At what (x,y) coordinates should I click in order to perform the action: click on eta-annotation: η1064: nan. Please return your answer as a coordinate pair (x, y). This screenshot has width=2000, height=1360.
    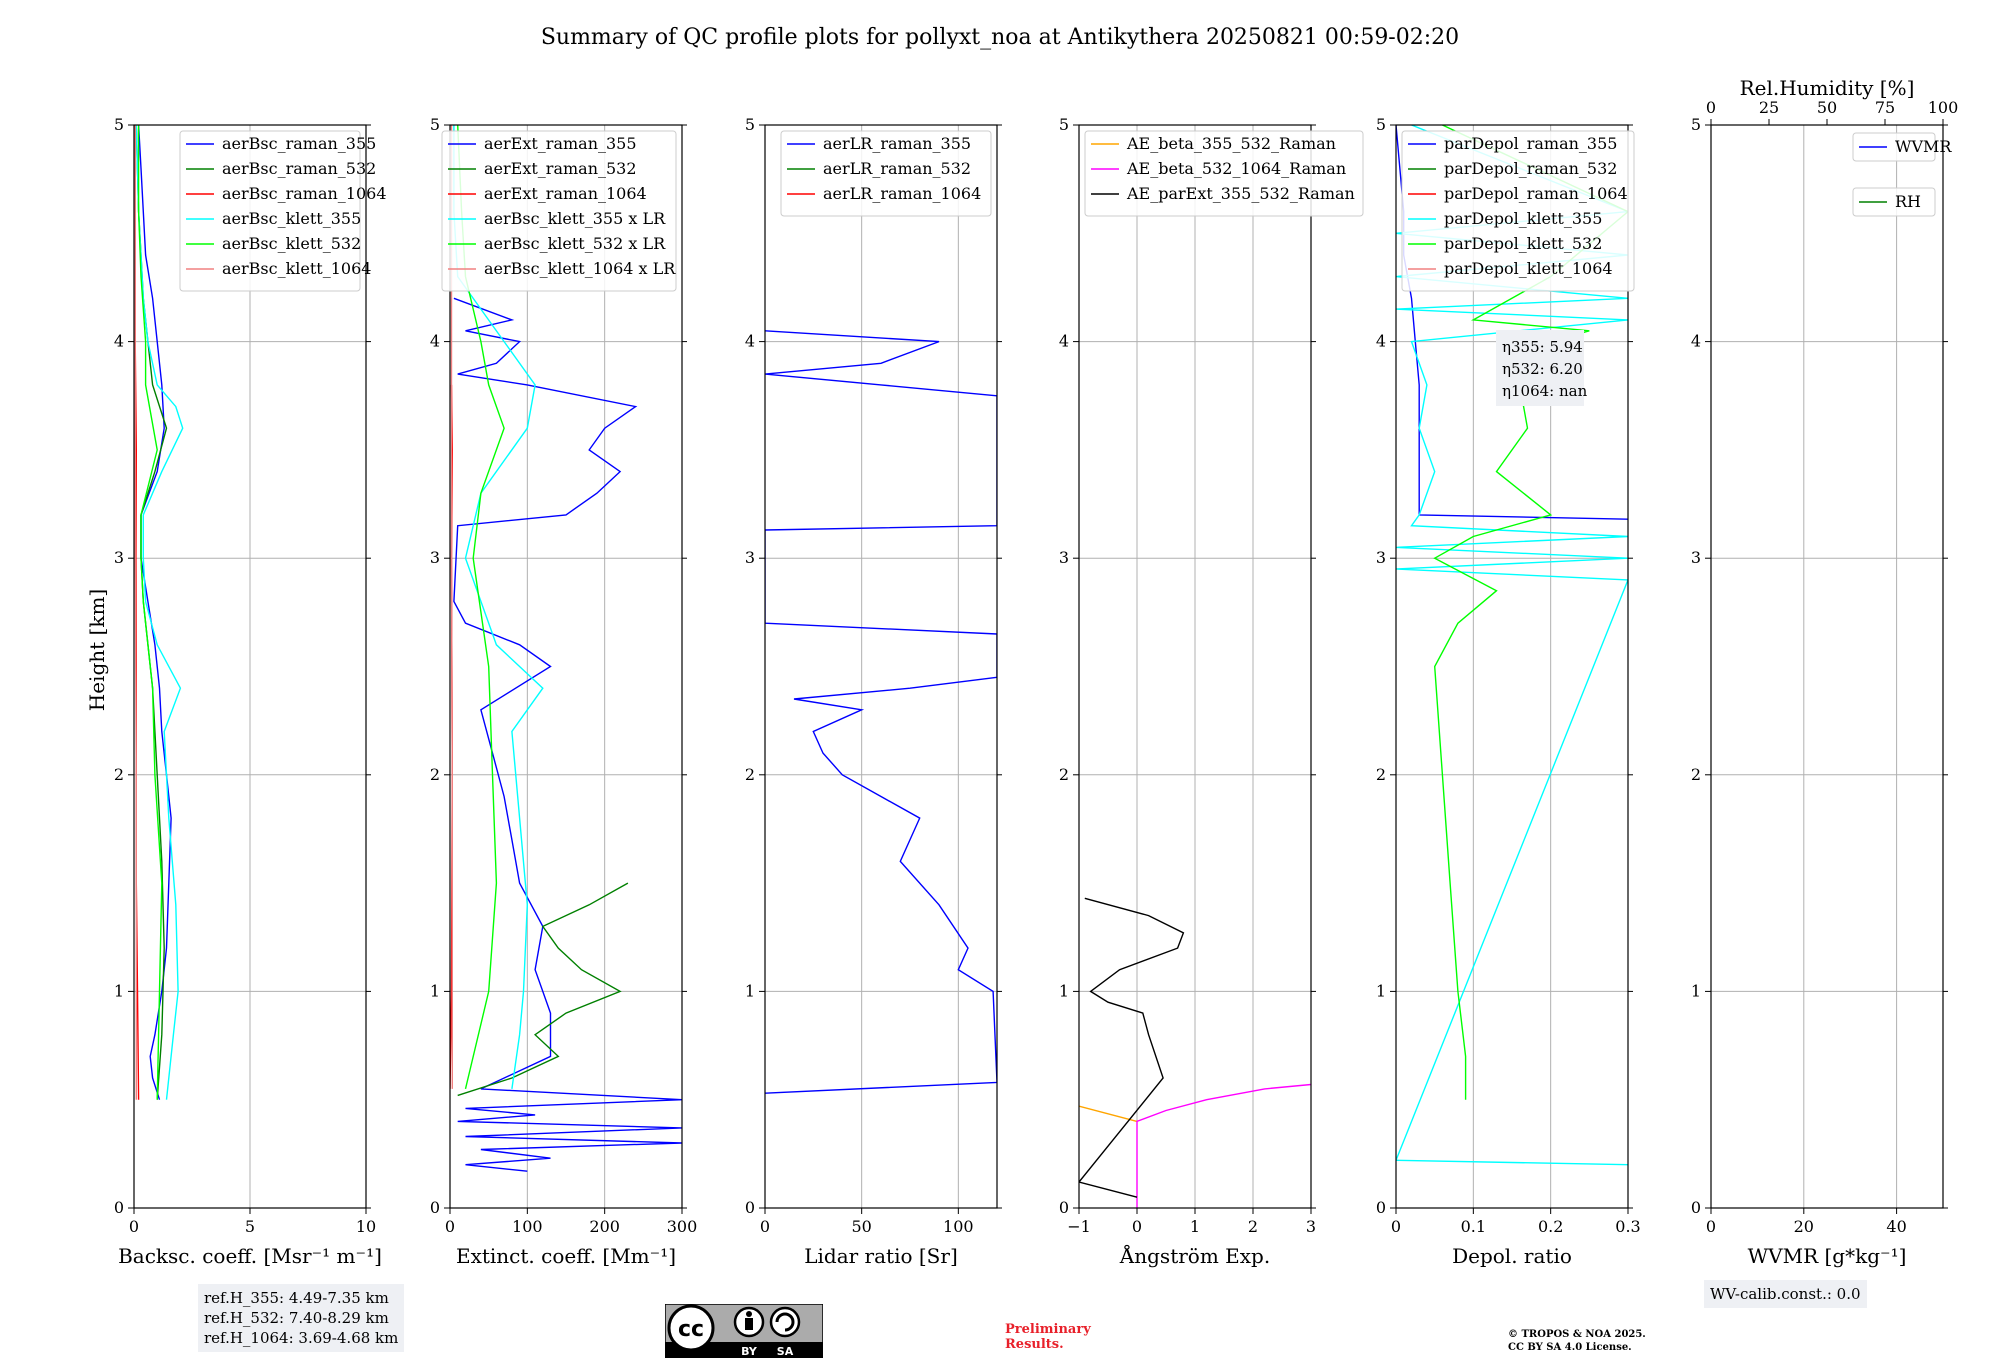
    Looking at the image, I should click on (1545, 391).